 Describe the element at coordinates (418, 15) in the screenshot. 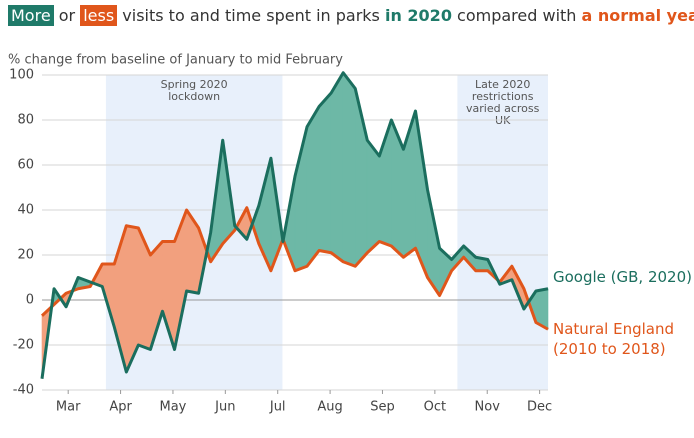

I see `title-part: in 2020` at that location.